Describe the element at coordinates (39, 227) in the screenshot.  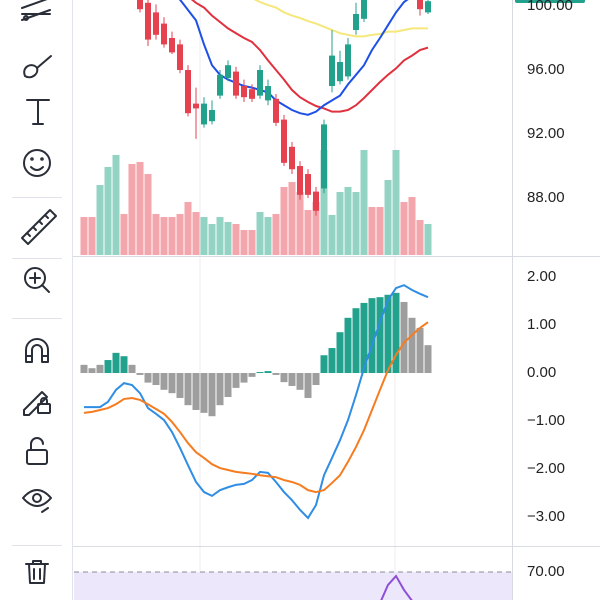
I see `tool-ruler` at that location.